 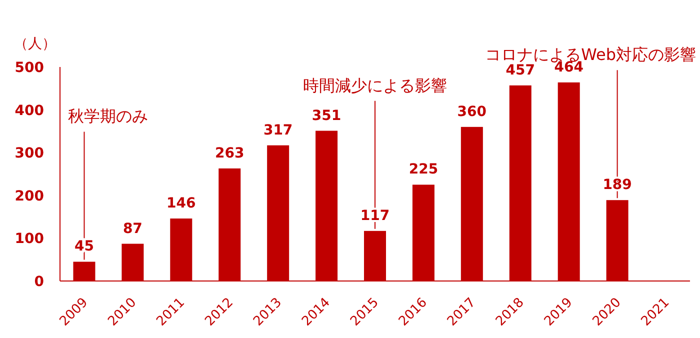 What do you see at coordinates (29, 154) in the screenshot?
I see `y-tick-label: 300` at bounding box center [29, 154].